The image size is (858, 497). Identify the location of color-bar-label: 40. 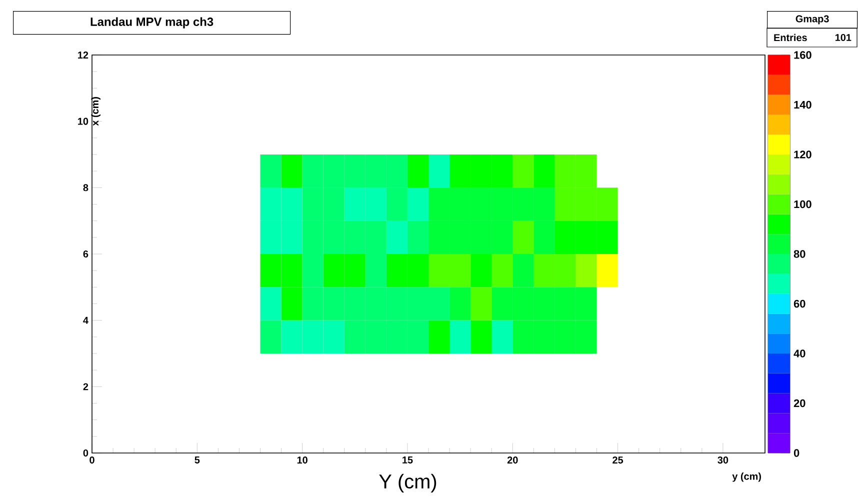
(800, 354).